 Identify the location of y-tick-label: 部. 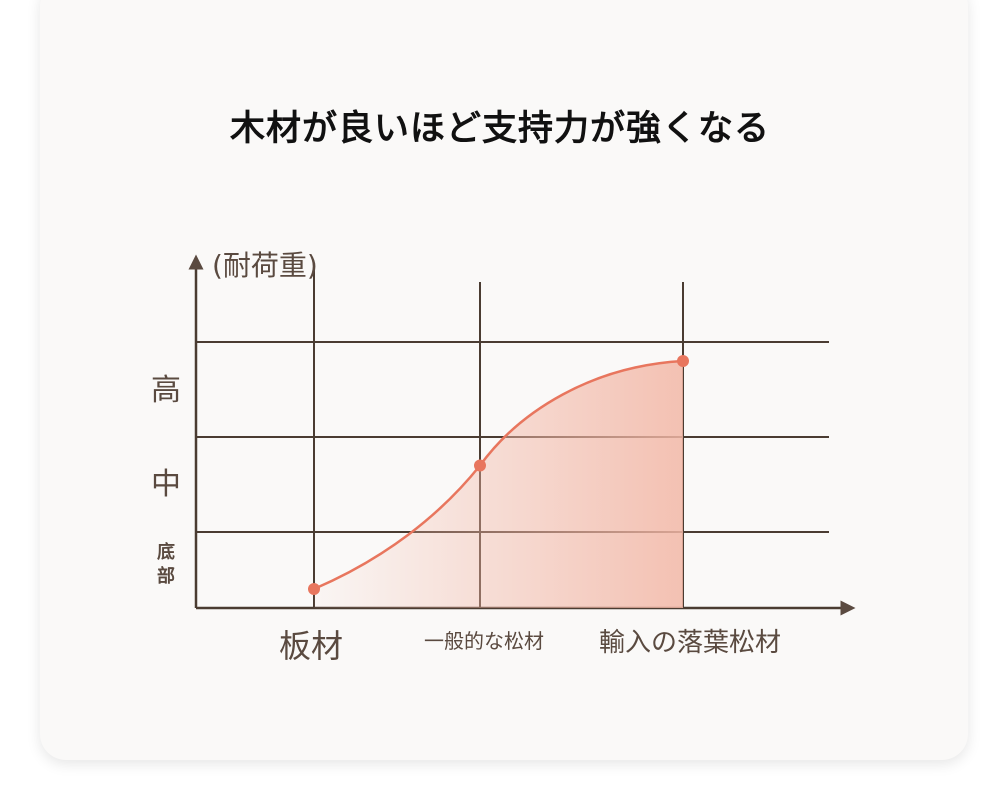
(166, 576).